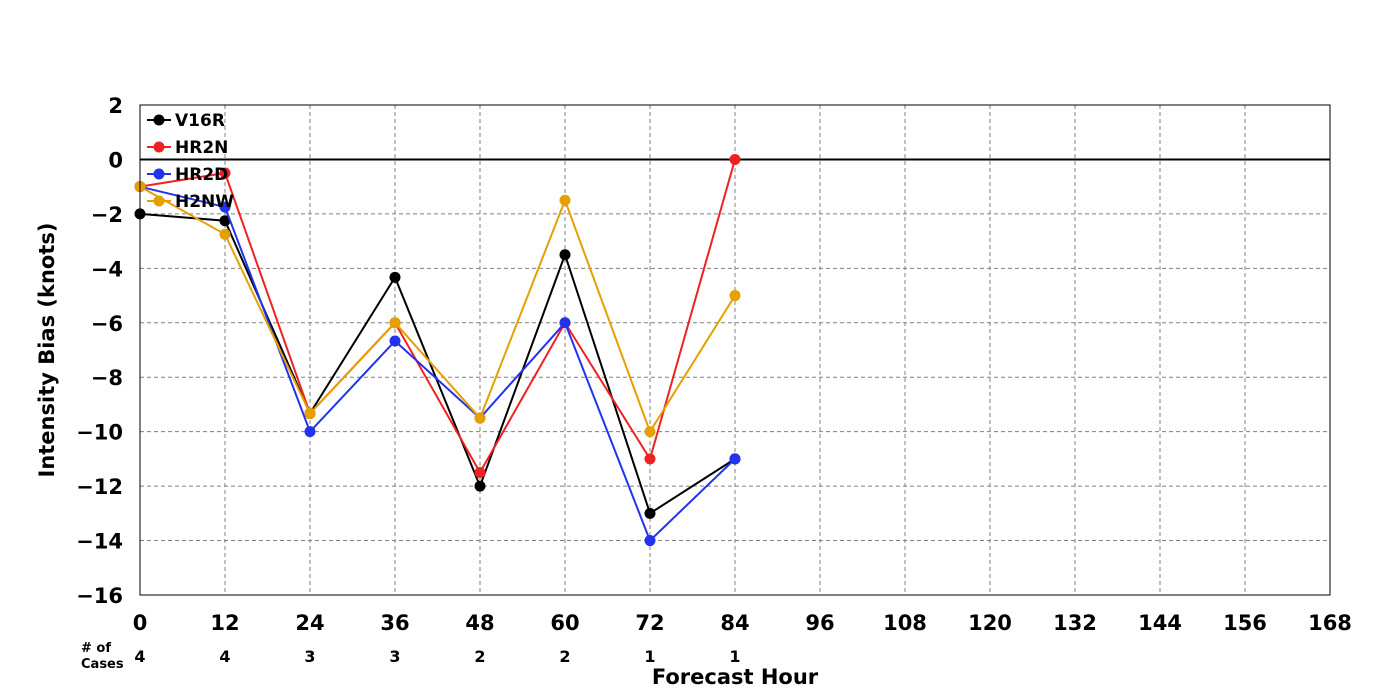 This screenshot has height=700, width=1400. What do you see at coordinates (394, 623) in the screenshot?
I see `x-tick-label-36: 36` at bounding box center [394, 623].